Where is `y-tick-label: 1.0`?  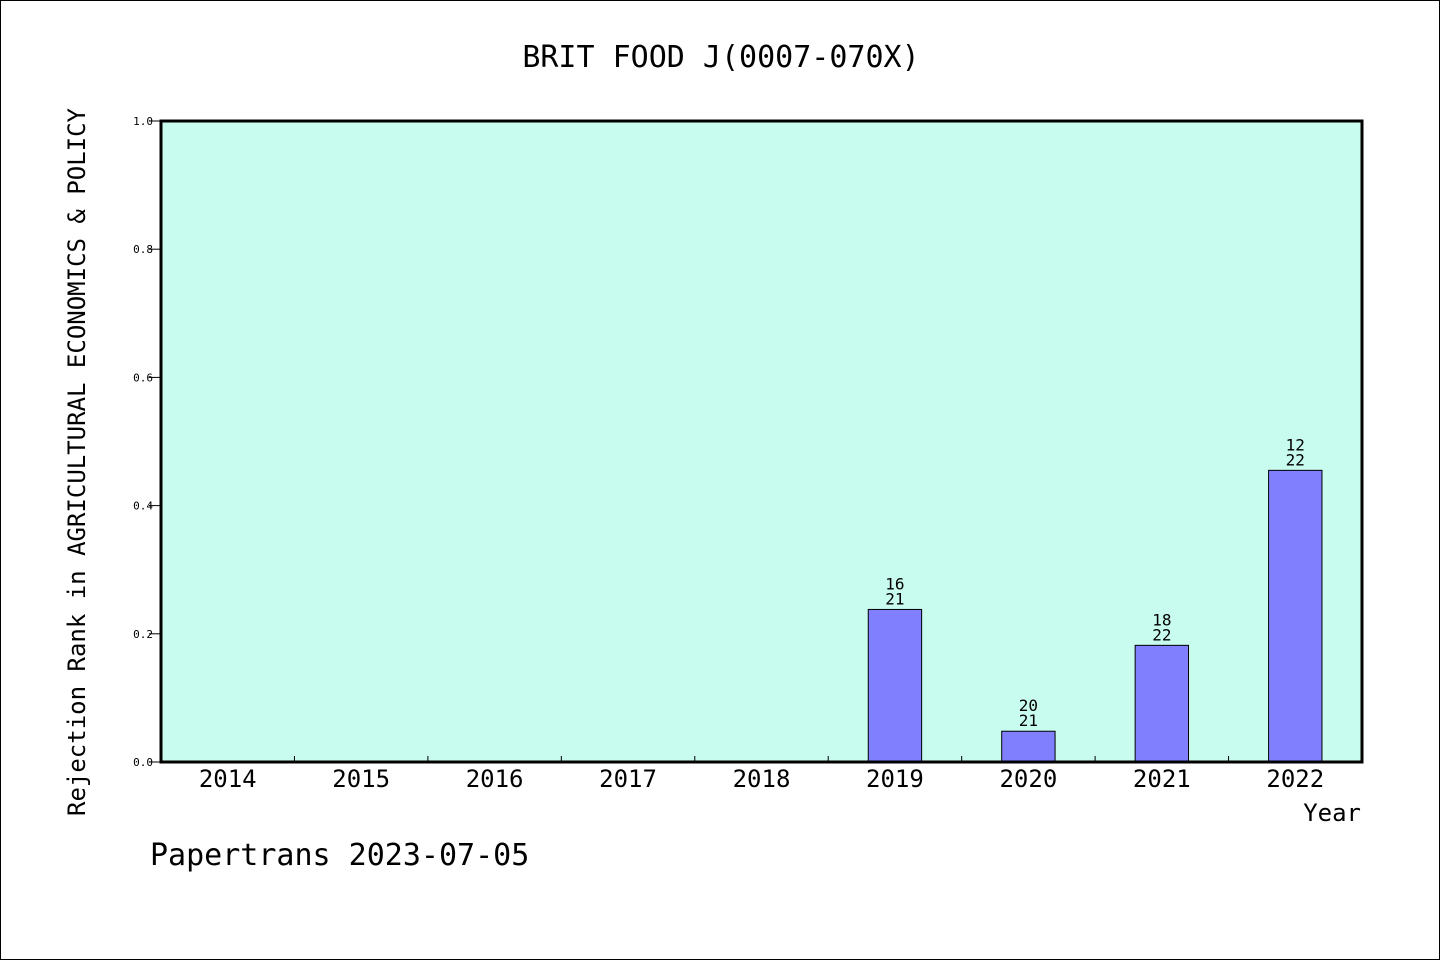
y-tick-label: 1.0 is located at coordinates (143, 121).